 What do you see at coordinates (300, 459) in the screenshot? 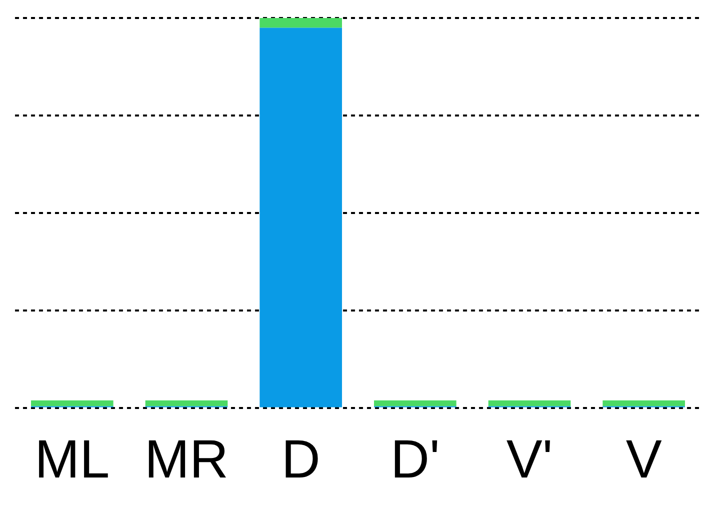
I see `x-tick-label: D` at bounding box center [300, 459].